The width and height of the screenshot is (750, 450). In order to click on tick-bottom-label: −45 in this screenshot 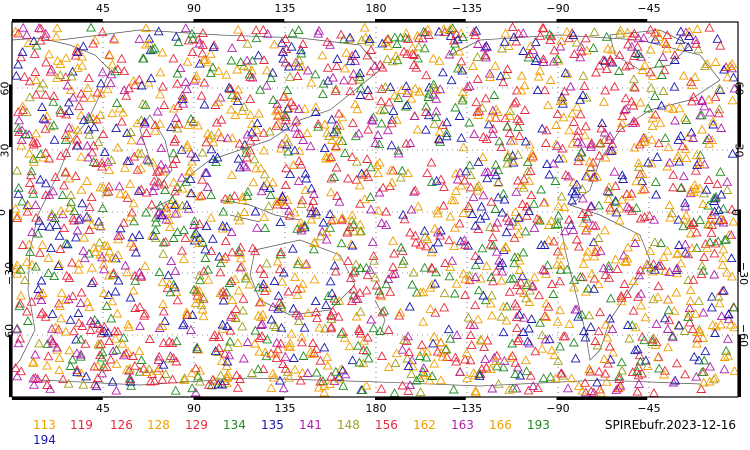, I will do `click(649, 408)`.